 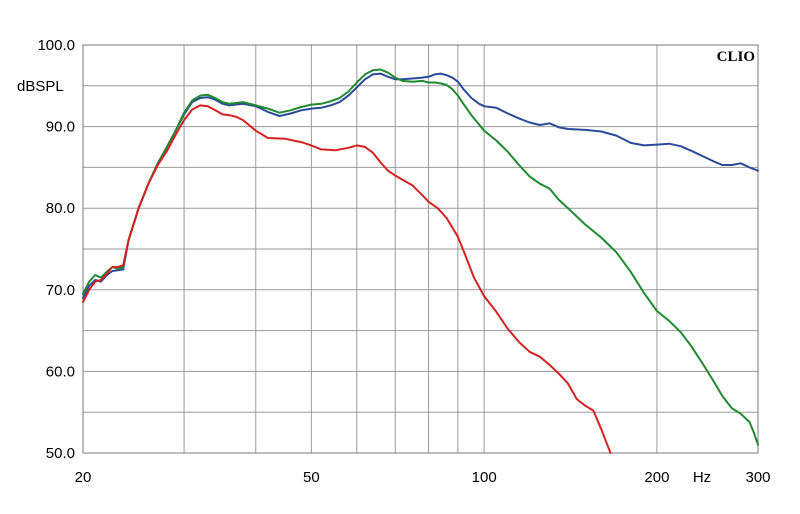 What do you see at coordinates (60, 453) in the screenshot?
I see `y-tick-label: 50.0` at bounding box center [60, 453].